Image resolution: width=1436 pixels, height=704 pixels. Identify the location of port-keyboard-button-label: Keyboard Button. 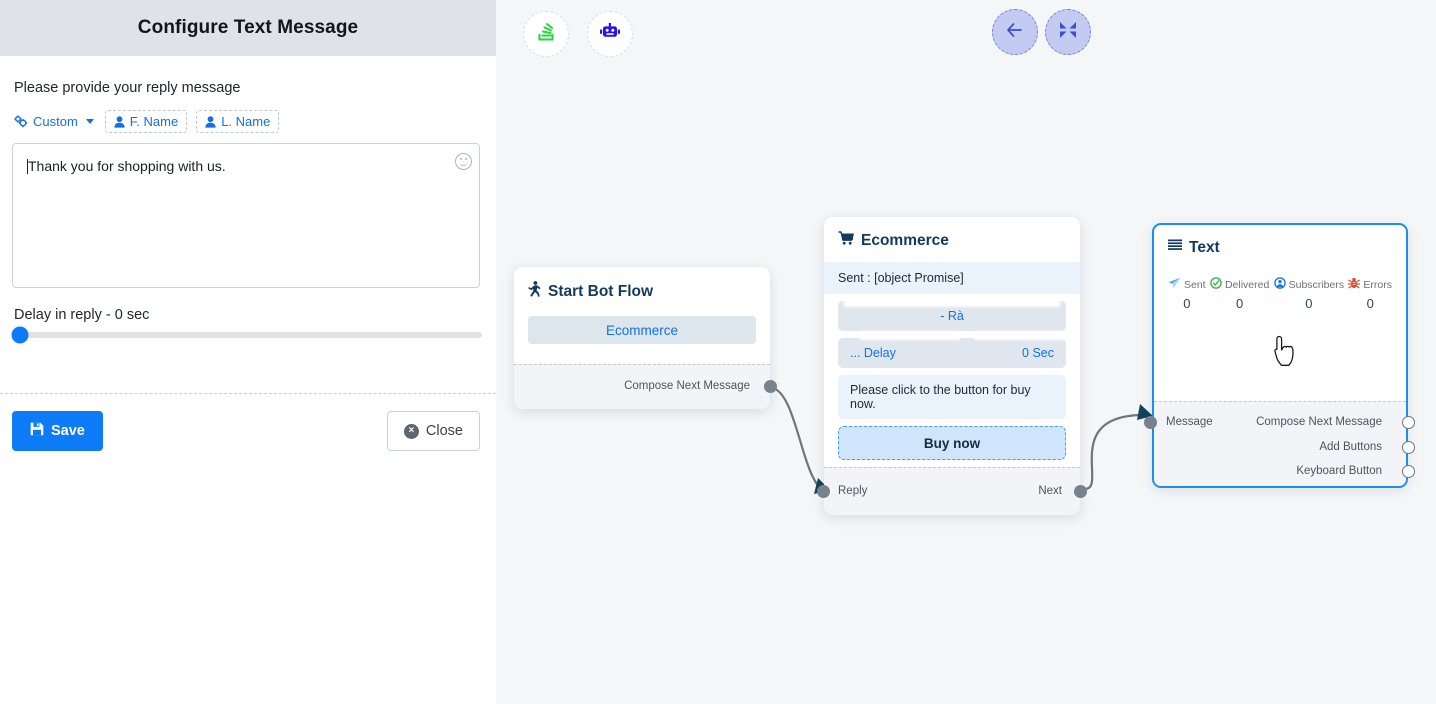
(1339, 471).